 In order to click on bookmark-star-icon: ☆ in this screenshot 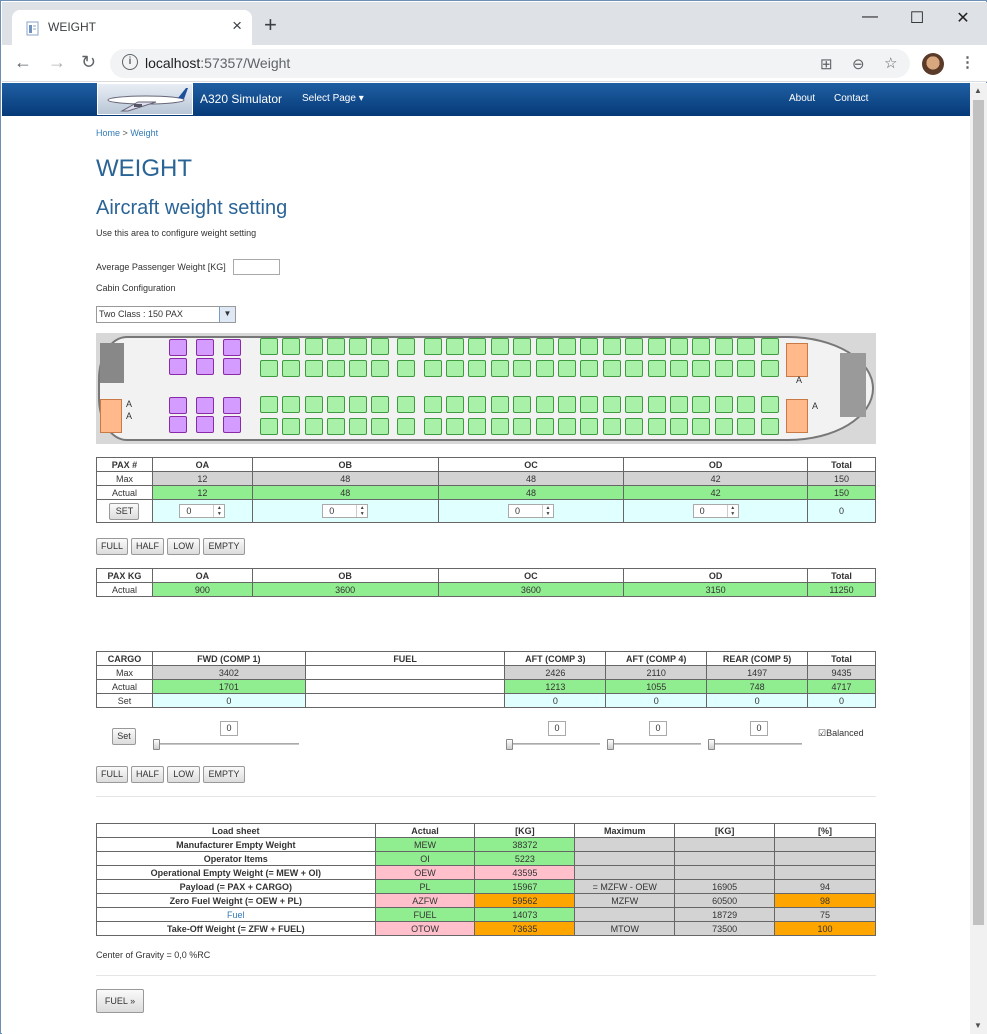, I will do `click(891, 63)`.